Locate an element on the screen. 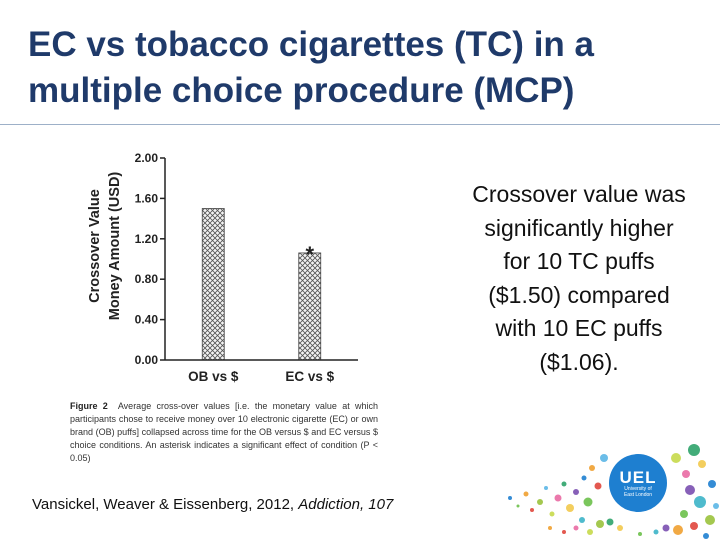 The image size is (720, 545). citation-authors: Vansickel, Weaver & Eissenberg, 2012, is located at coordinates (165, 504).